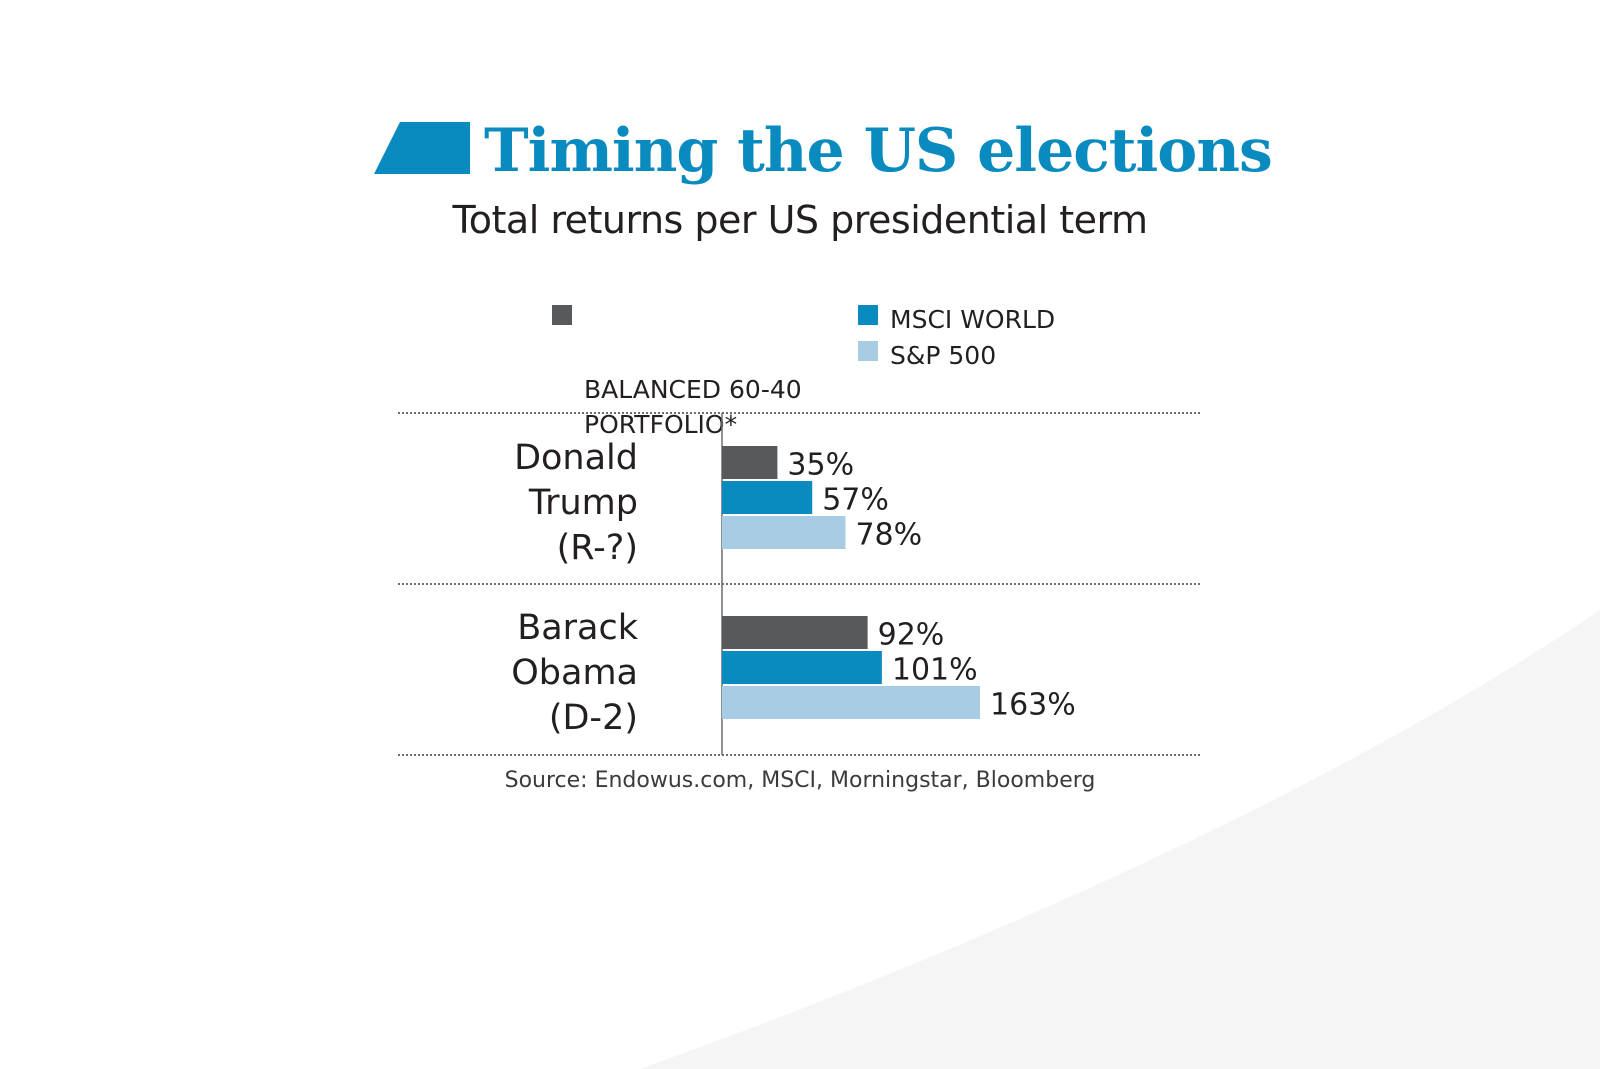  Describe the element at coordinates (574, 673) in the screenshot. I see `category-label-obama: Barack Obama (D-2)` at that location.